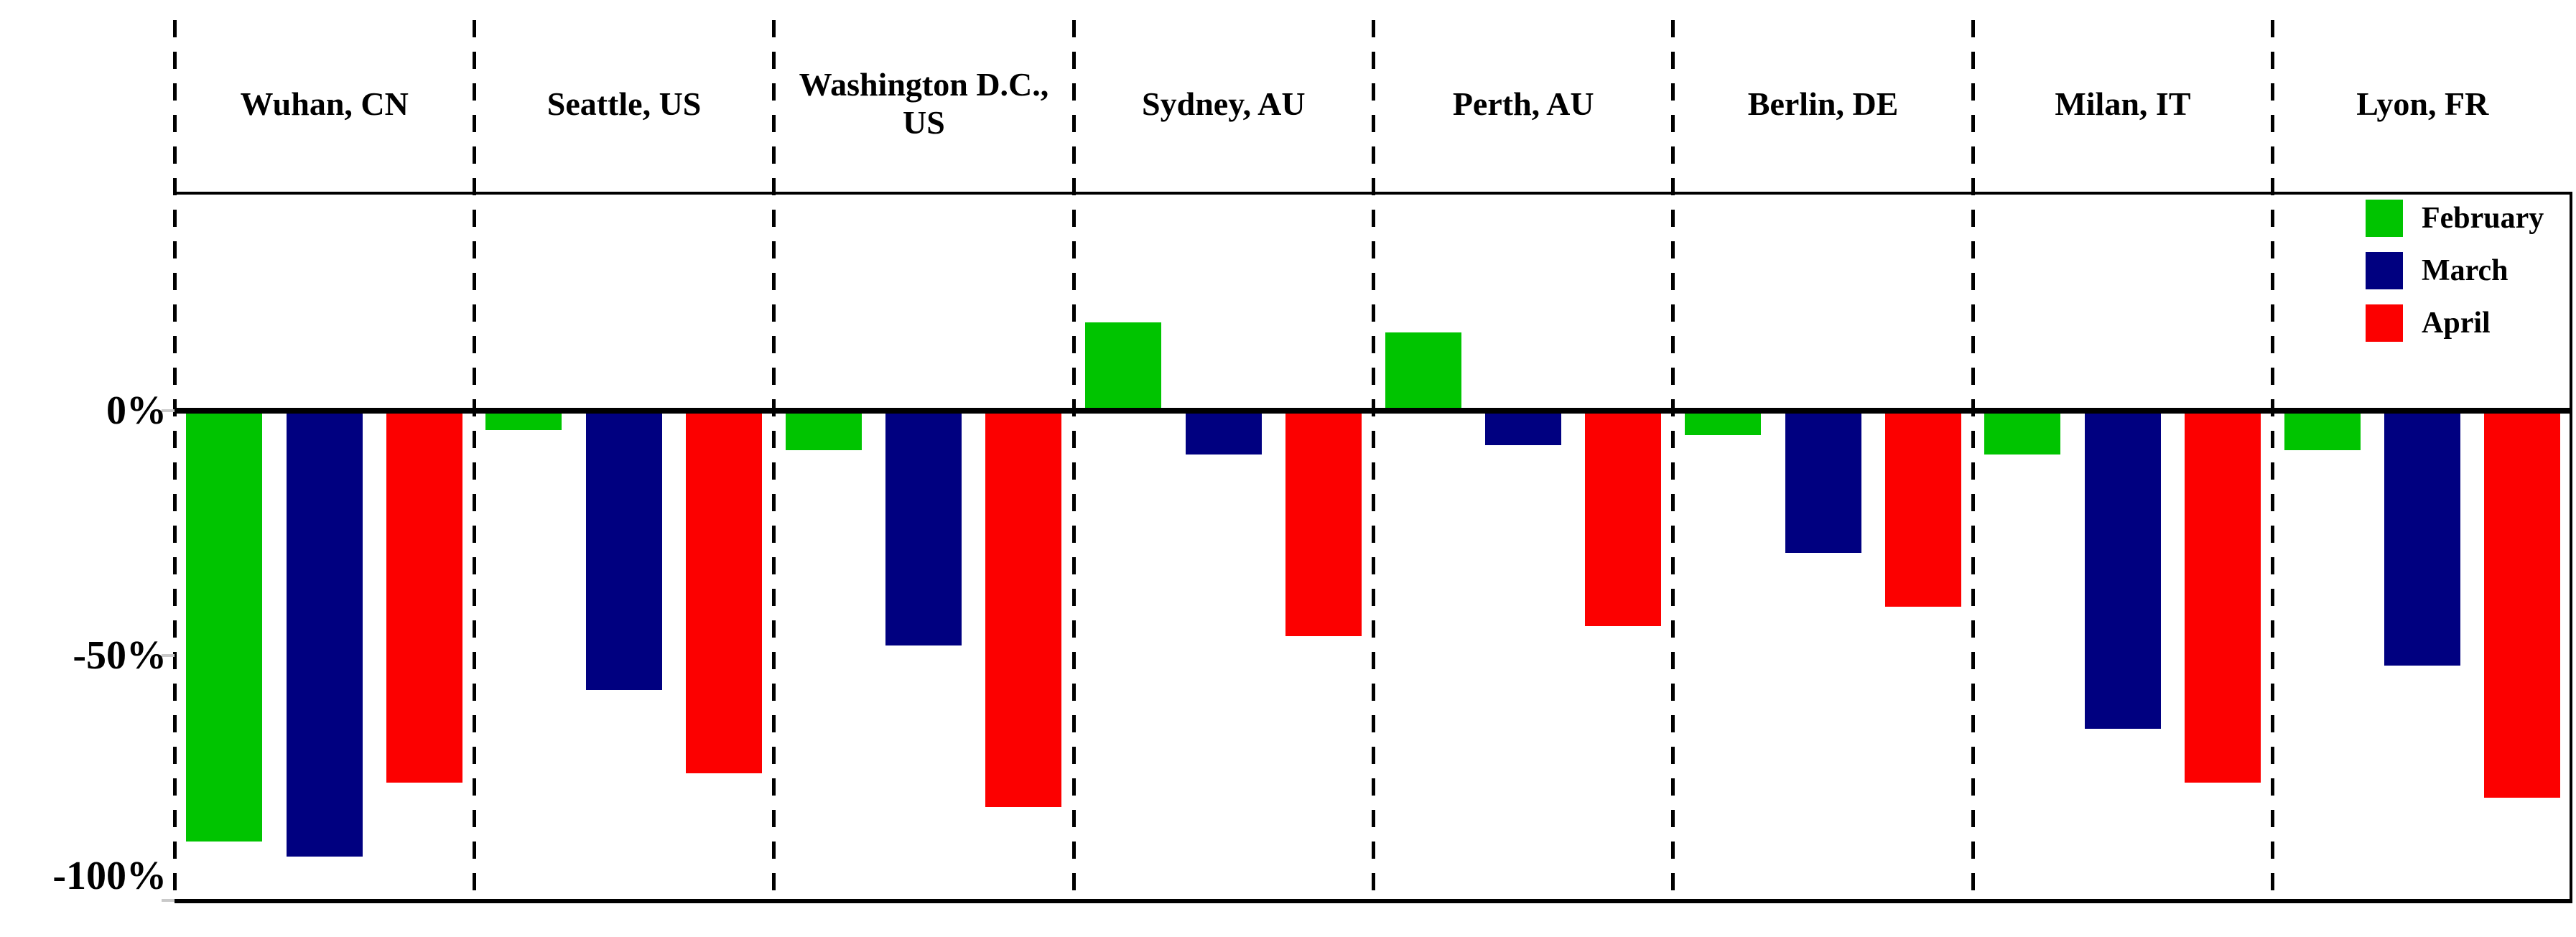  What do you see at coordinates (136, 410) in the screenshot?
I see `y-tick-label: 0%` at bounding box center [136, 410].